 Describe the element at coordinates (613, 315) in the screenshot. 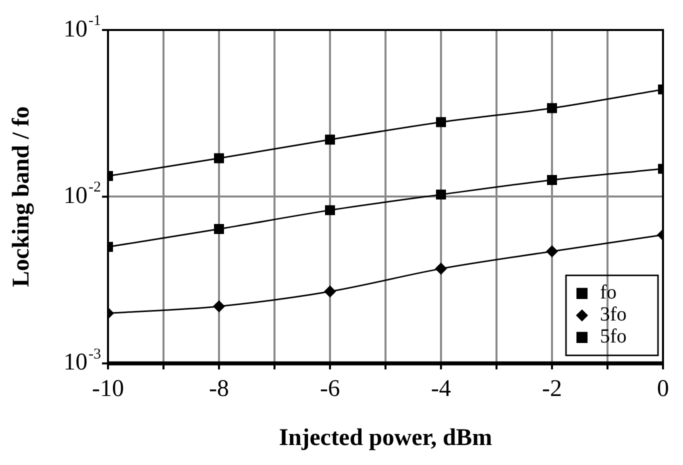

I see `legend-label: 3fo` at that location.